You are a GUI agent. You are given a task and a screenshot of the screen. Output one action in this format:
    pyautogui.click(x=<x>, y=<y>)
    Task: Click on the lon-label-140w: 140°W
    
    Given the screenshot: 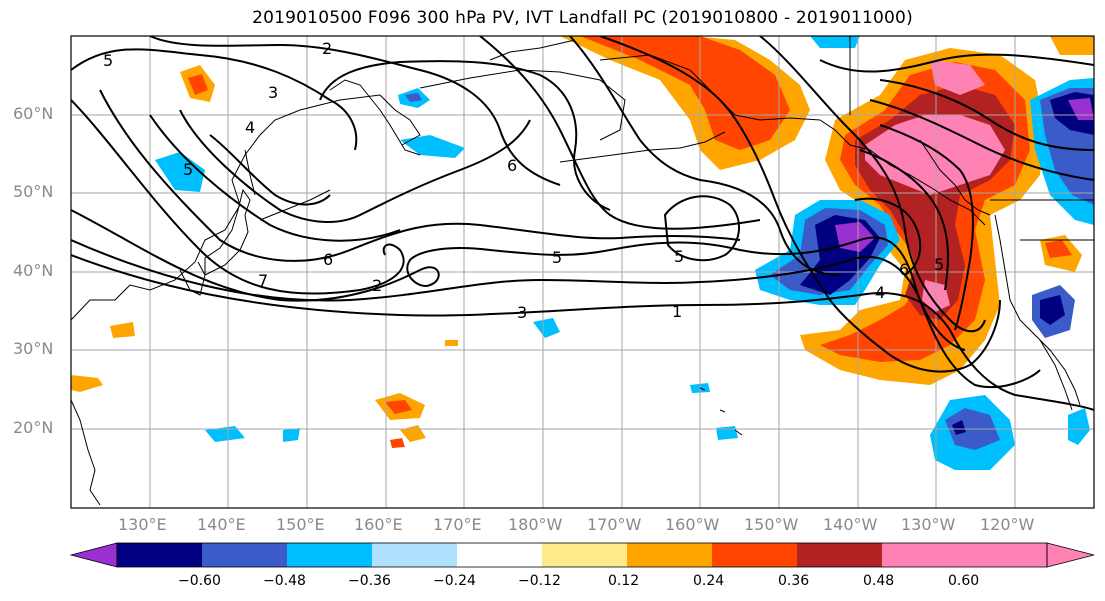 What is the action you would take?
    pyautogui.click(x=850, y=524)
    